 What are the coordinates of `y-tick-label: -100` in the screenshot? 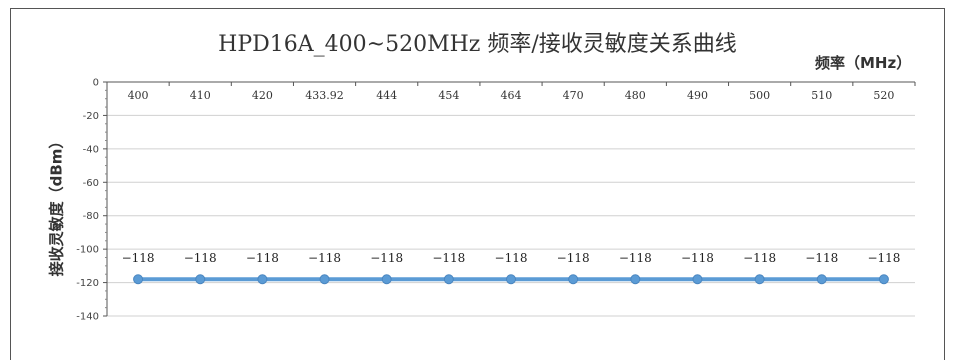 It's located at (87, 250).